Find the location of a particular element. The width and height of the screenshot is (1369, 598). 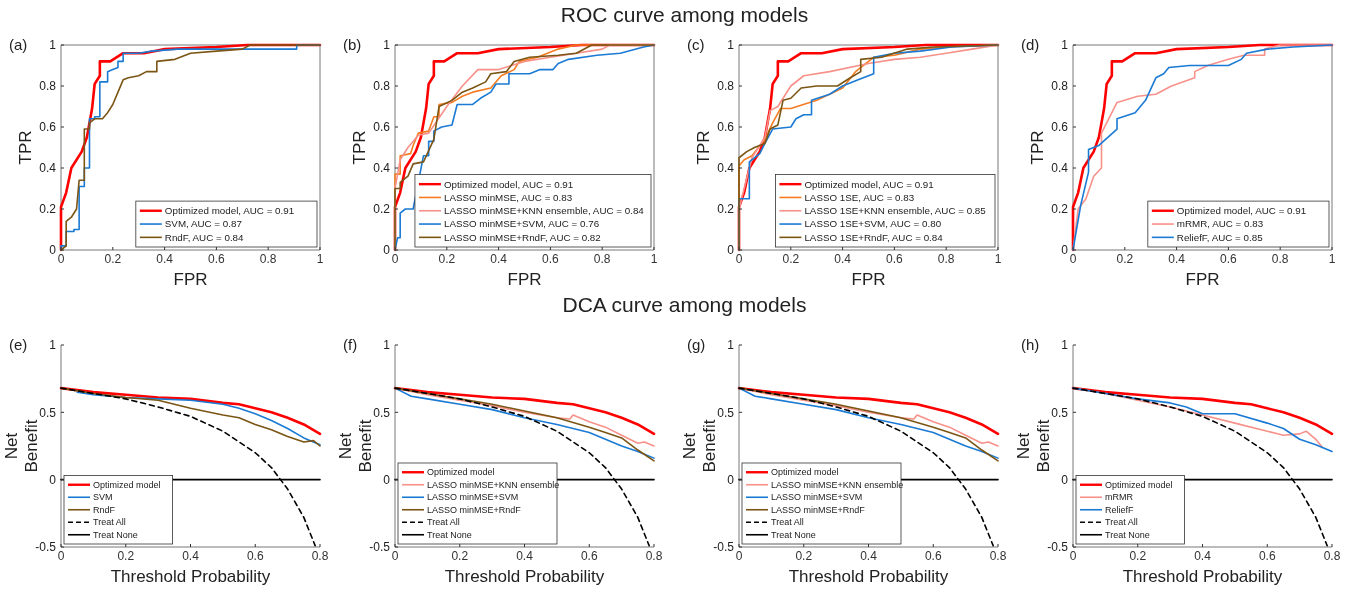

text: (g) is located at coordinates (696, 344).